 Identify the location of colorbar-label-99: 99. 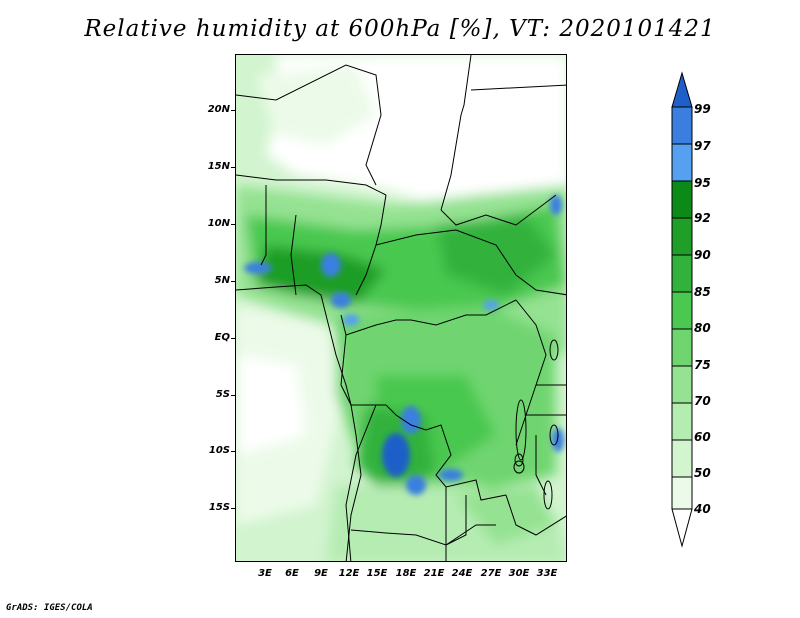
(702, 109).